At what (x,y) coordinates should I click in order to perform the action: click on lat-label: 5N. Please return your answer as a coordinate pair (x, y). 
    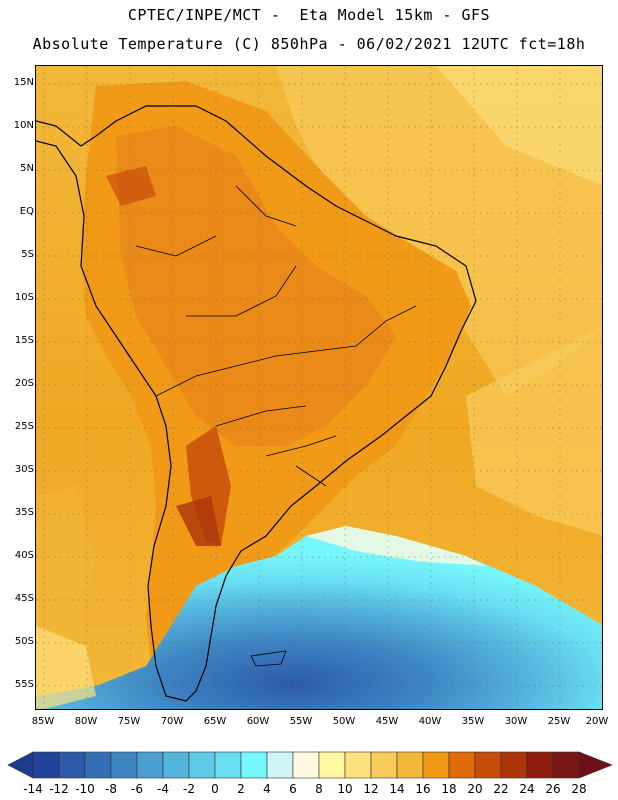
    Looking at the image, I should click on (27, 168).